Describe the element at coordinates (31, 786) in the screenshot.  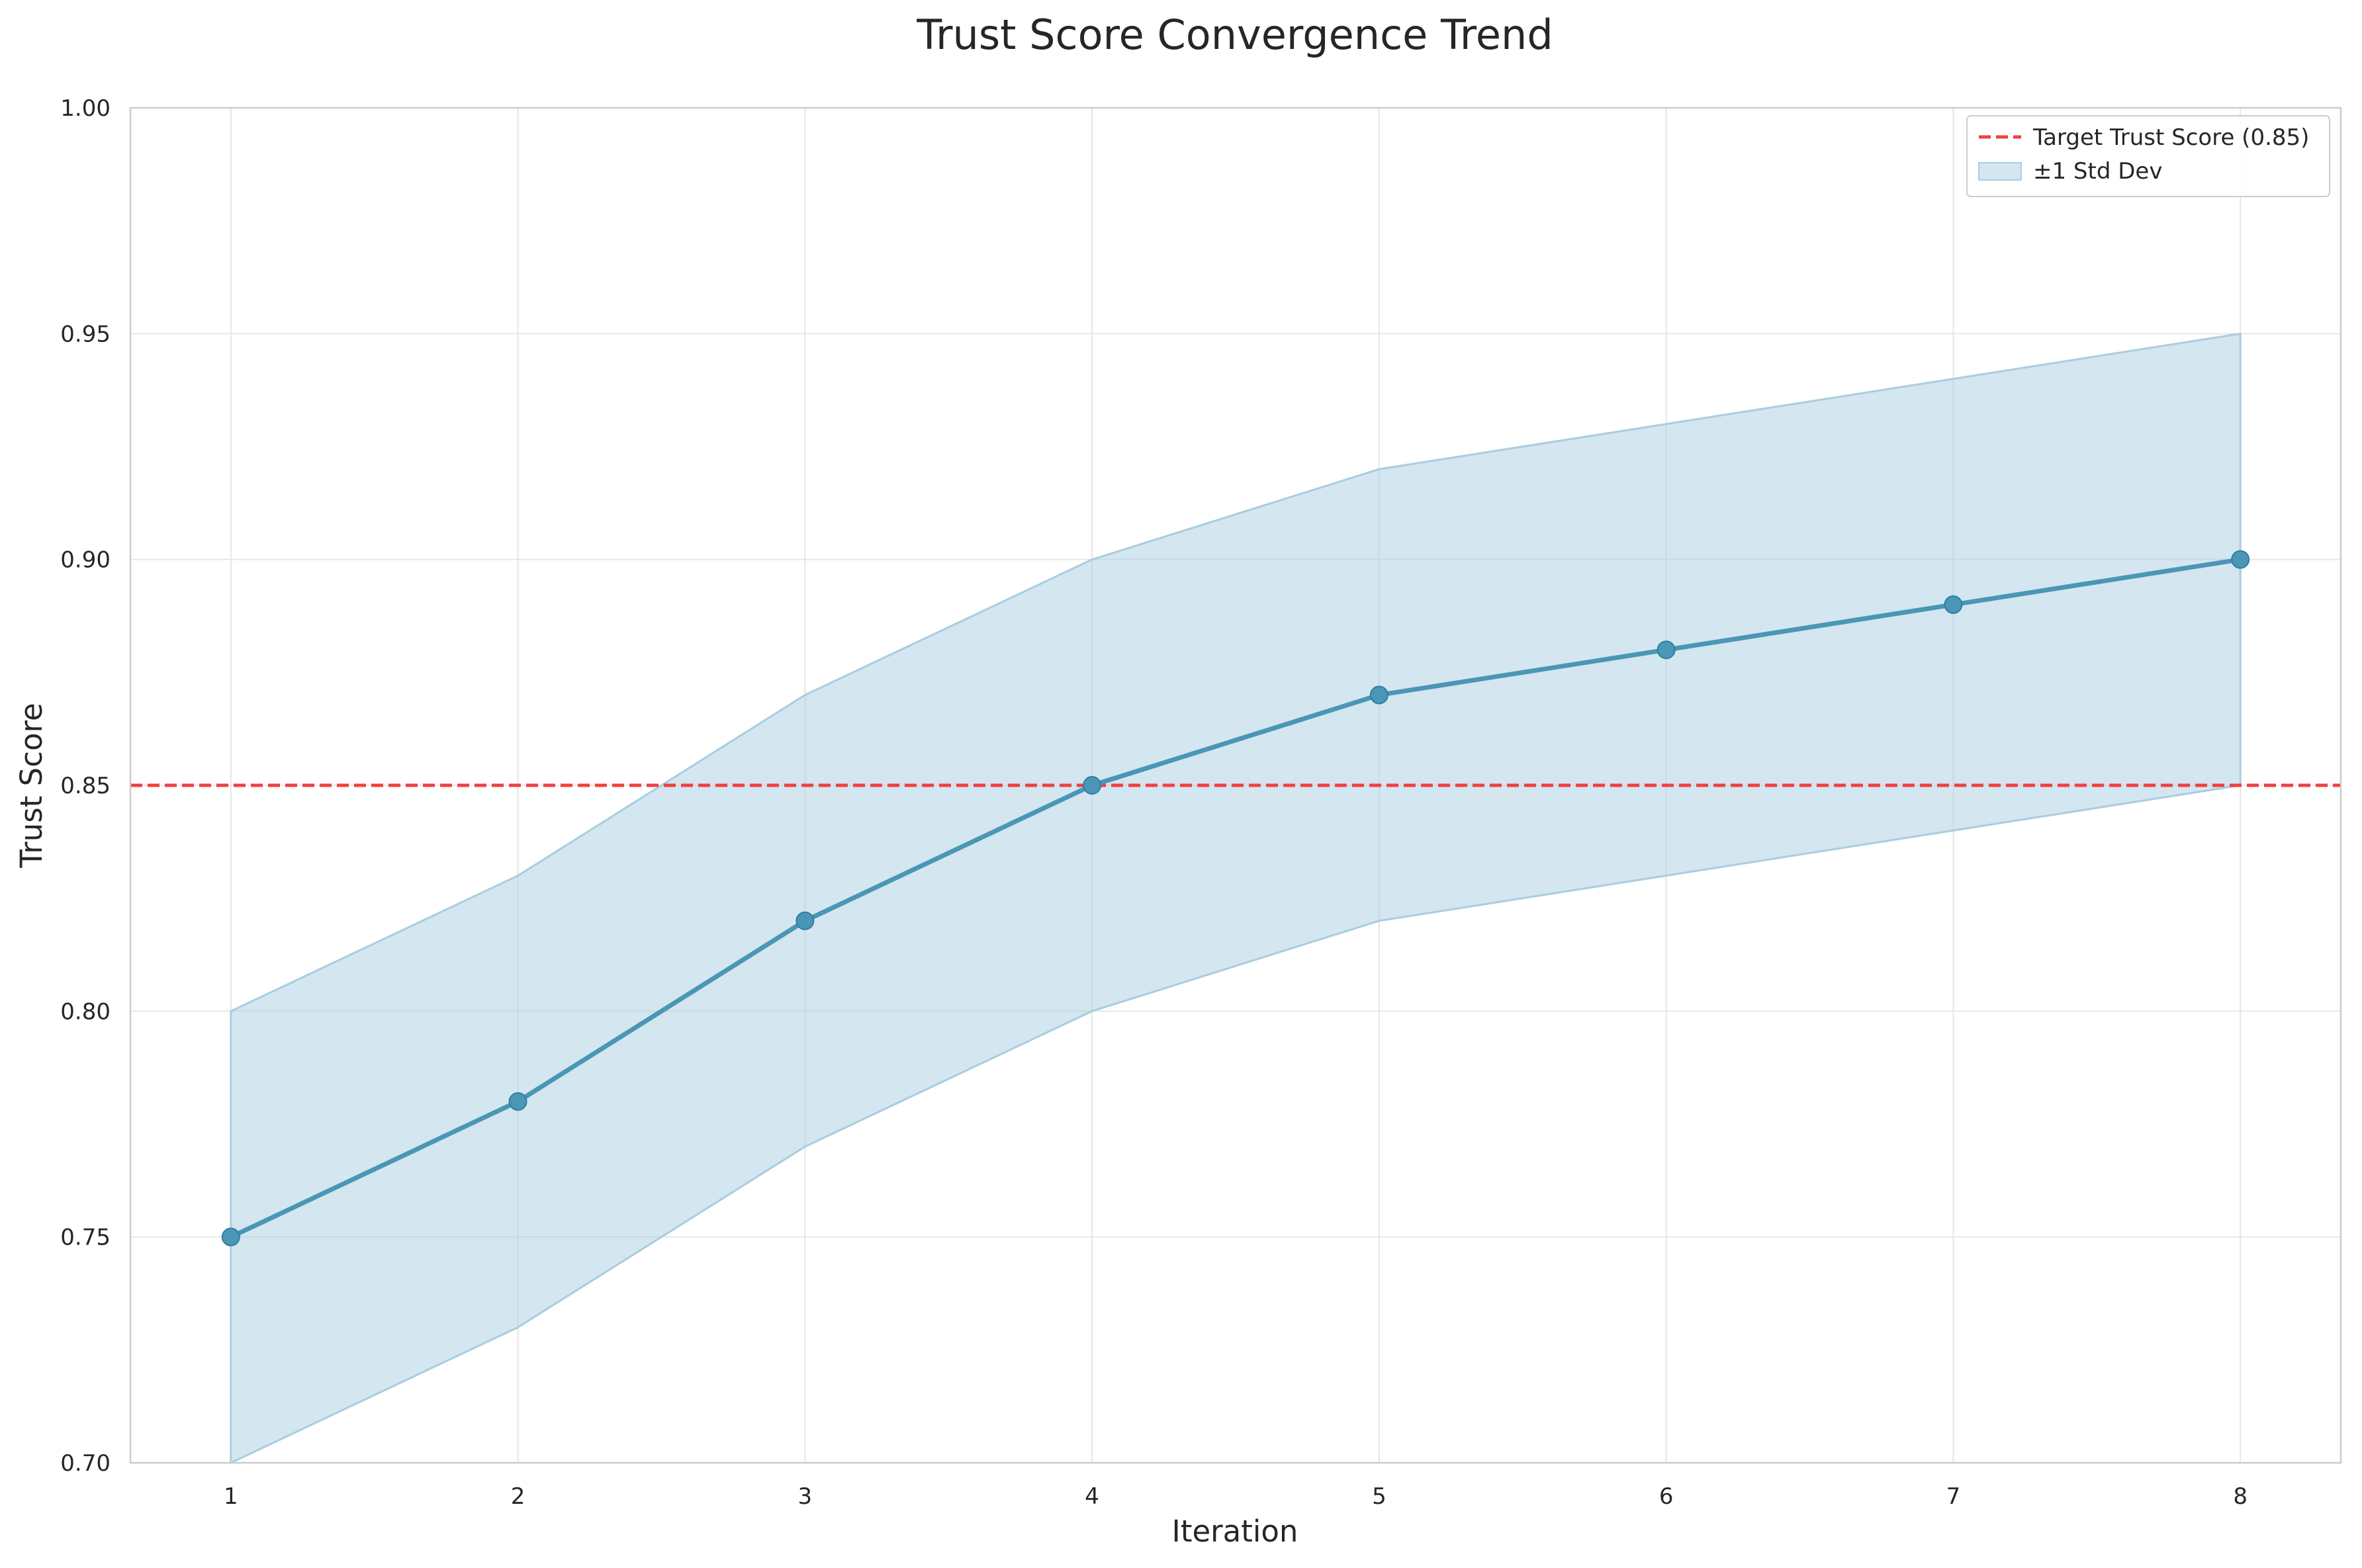
I see `y-axis-label: Trust Score` at that location.